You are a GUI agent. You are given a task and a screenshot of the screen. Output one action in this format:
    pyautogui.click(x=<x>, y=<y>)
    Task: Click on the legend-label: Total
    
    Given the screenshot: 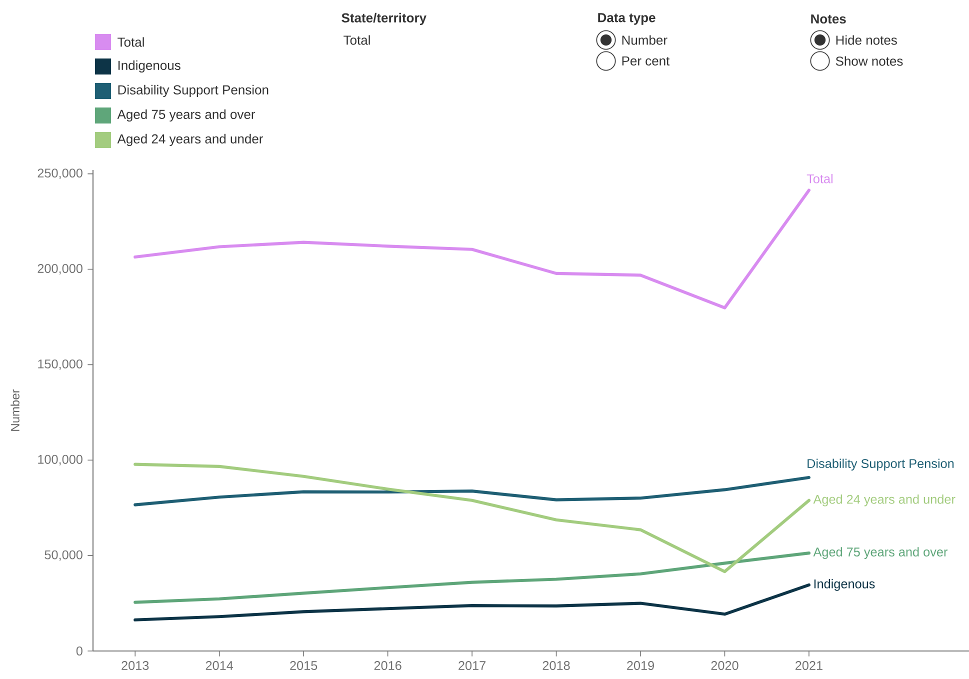 What is the action you would take?
    pyautogui.click(x=131, y=42)
    